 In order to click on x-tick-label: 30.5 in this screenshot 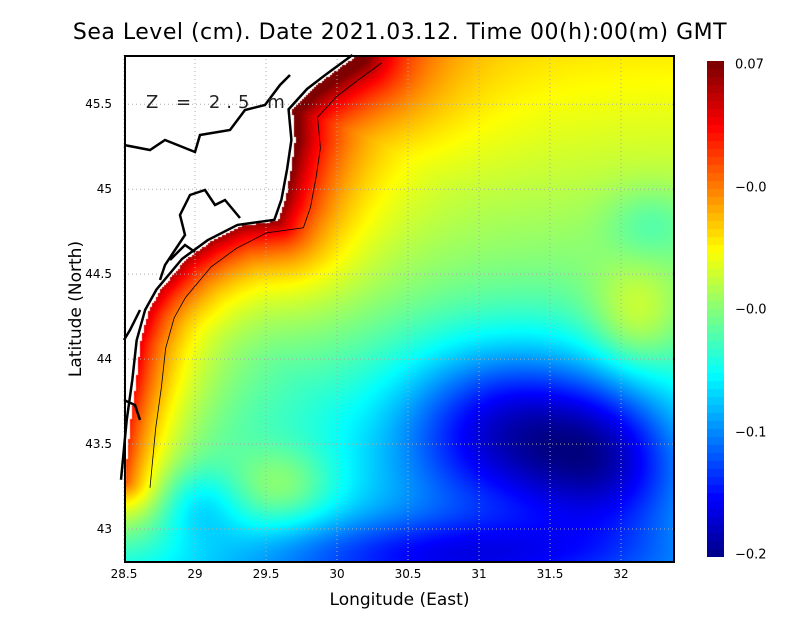, I will do `click(408, 574)`.